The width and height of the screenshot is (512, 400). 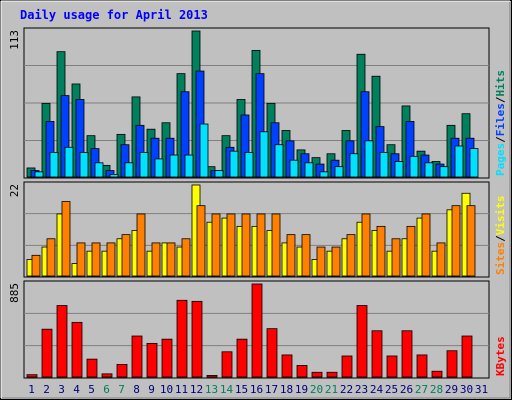 What do you see at coordinates (91, 389) in the screenshot?
I see `x-tick-label: 5` at bounding box center [91, 389].